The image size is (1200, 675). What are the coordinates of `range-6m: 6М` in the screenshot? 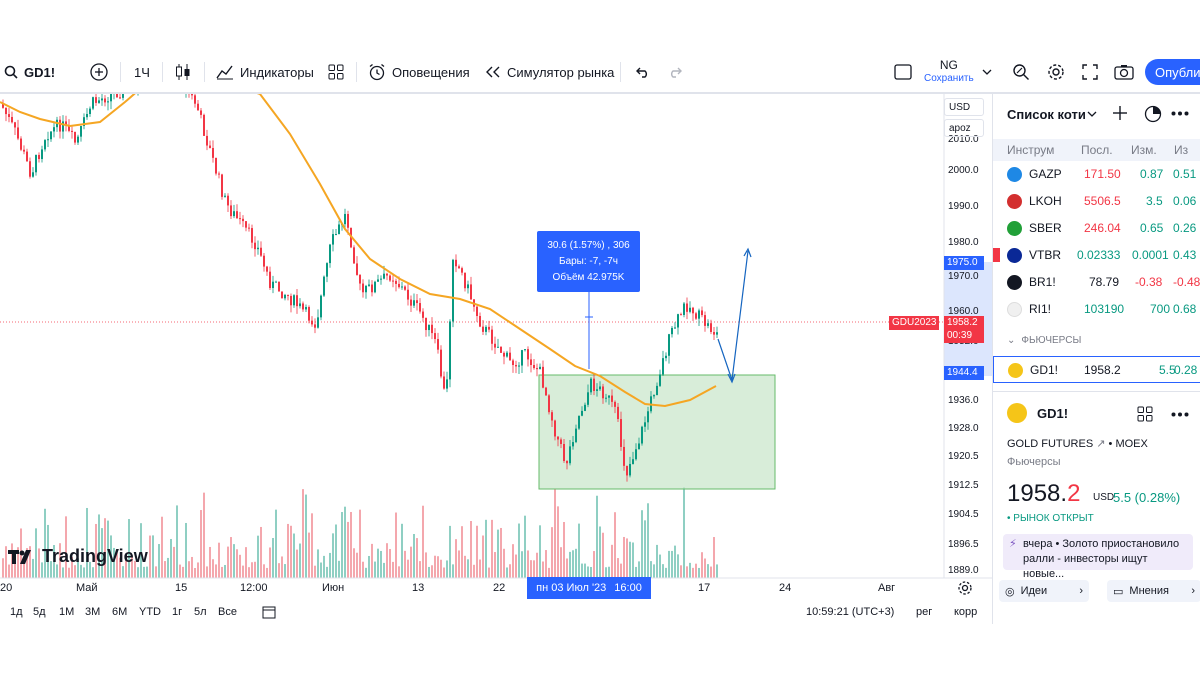 It's located at (120, 612).